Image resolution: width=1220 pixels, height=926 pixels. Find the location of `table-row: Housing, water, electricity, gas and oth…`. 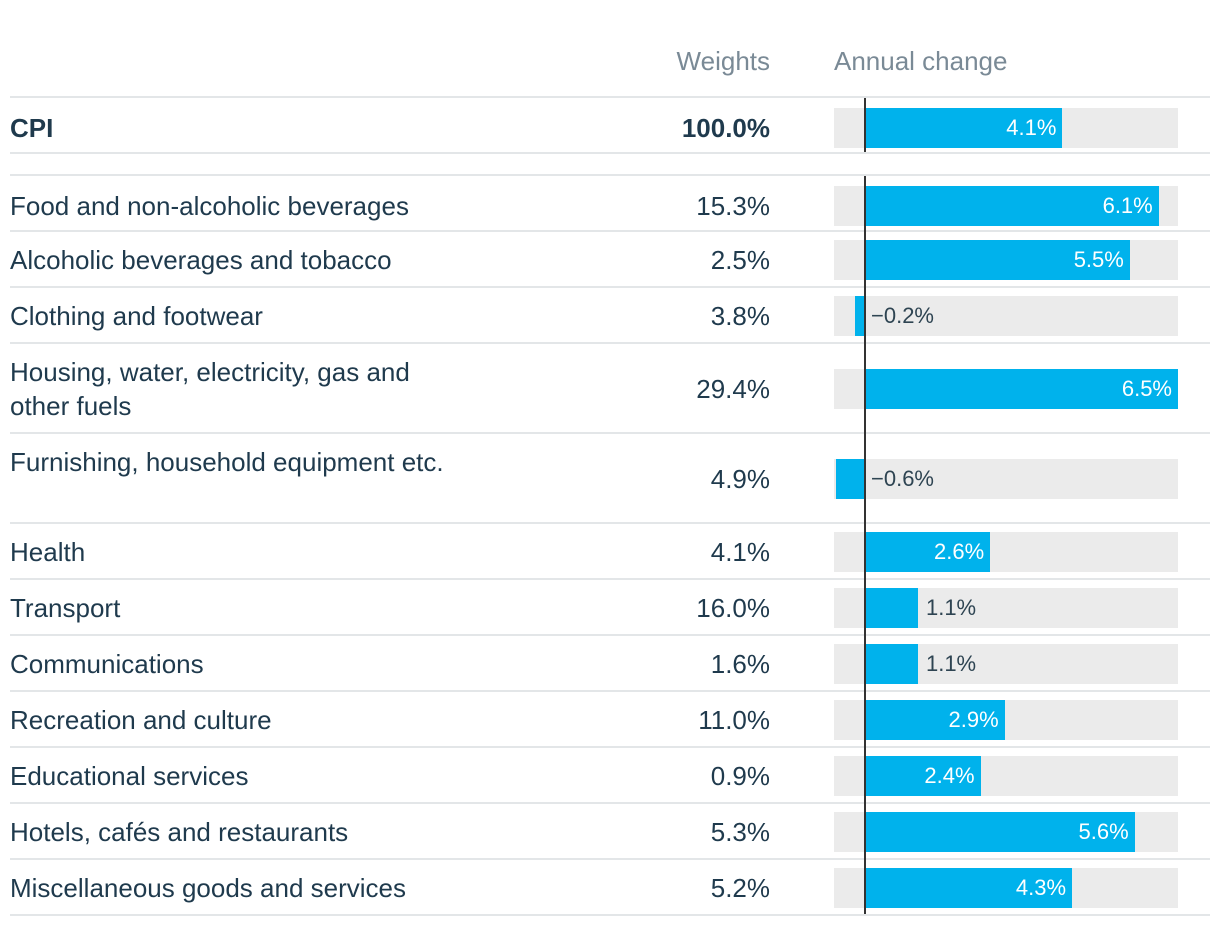

table-row: Housing, water, electricity, gas and oth… is located at coordinates (610, 388).